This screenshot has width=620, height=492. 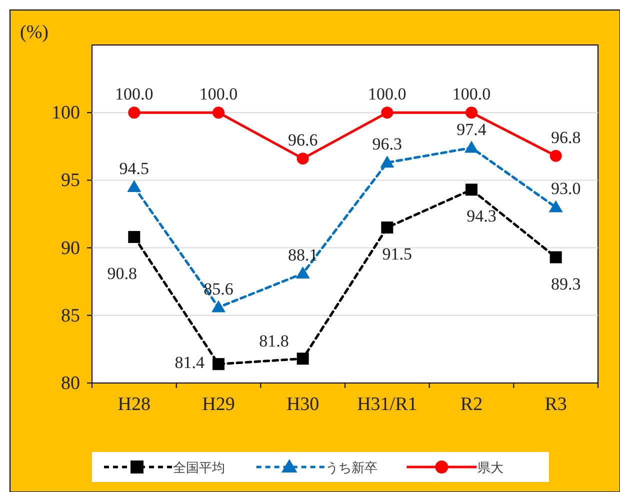 I want to click on data-label: 93.0, so click(x=565, y=188).